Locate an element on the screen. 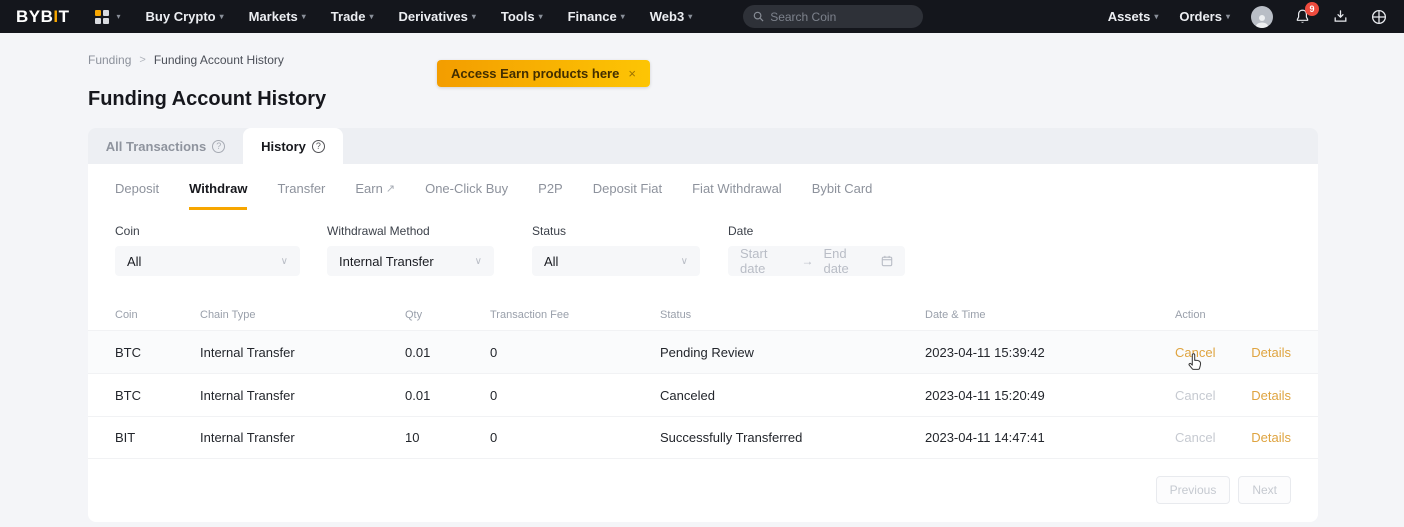 The width and height of the screenshot is (1404, 527). breadcrumb-funding: Funding is located at coordinates (110, 60).